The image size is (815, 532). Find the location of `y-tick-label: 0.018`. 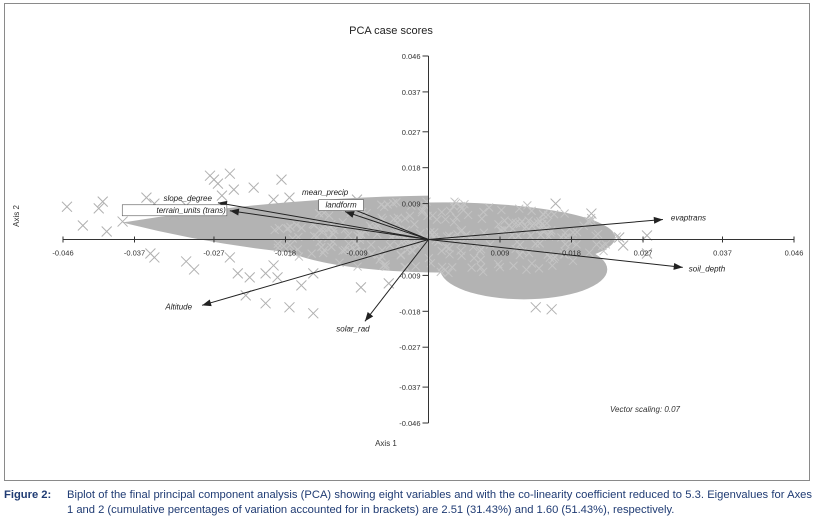

y-tick-label: 0.018 is located at coordinates (411, 168).